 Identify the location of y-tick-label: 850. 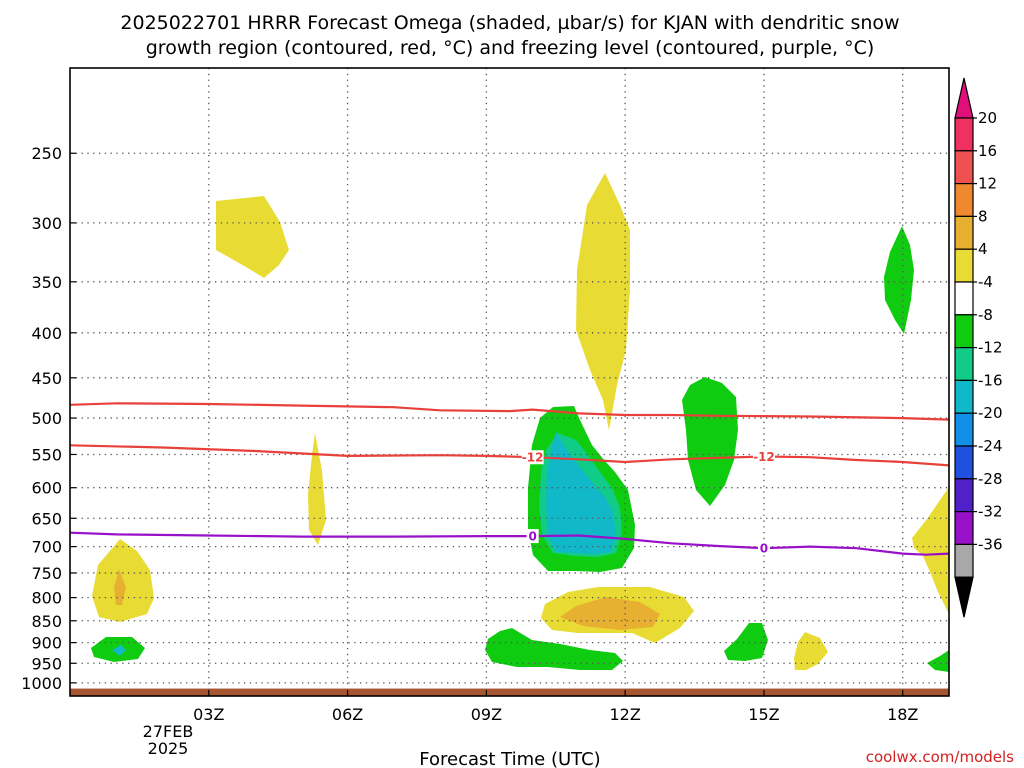
(46, 621).